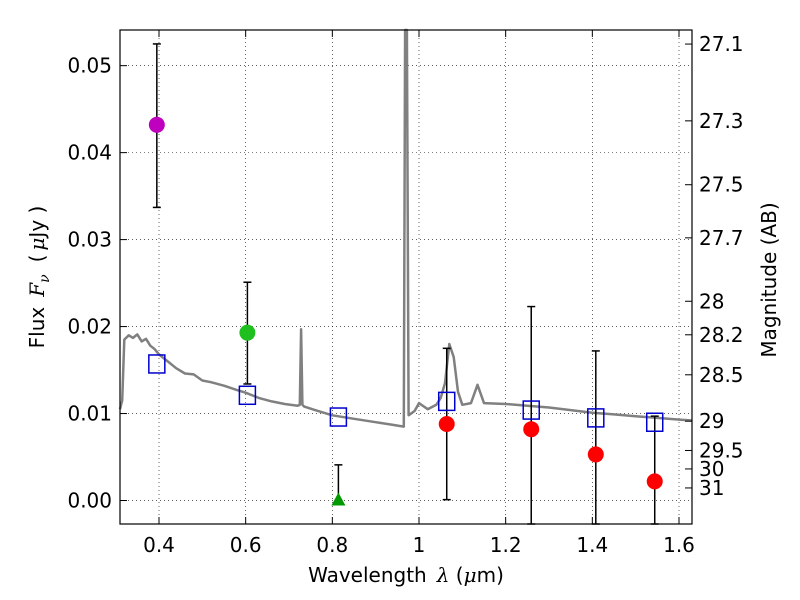 Image resolution: width=800 pixels, height=600 pixels. Describe the element at coordinates (721, 121) in the screenshot. I see `y2-tick-label: 27.3` at that location.